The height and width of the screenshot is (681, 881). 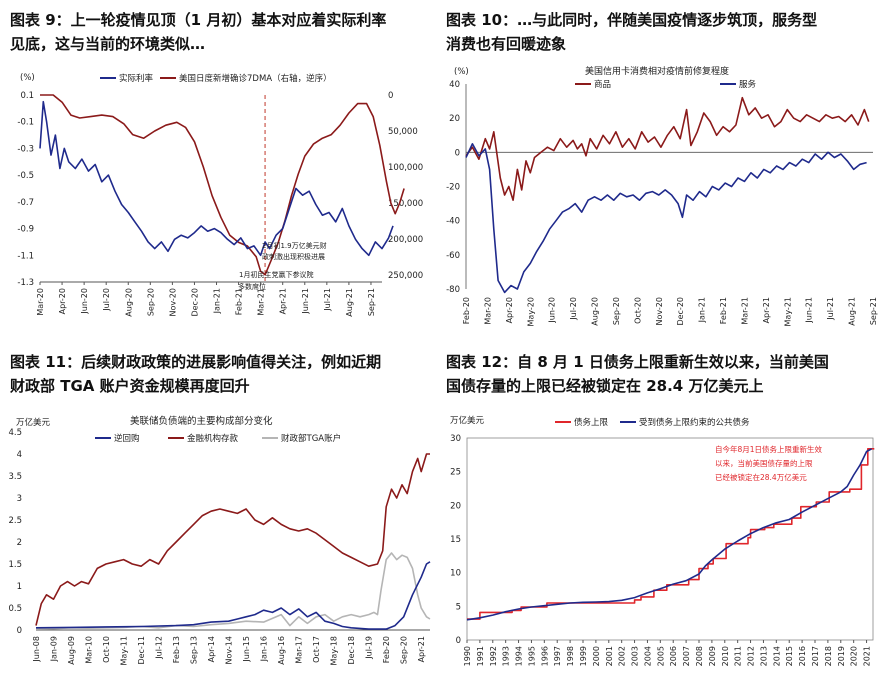 I want to click on chart3-x-tick: Oct-10, so click(x=106, y=649).